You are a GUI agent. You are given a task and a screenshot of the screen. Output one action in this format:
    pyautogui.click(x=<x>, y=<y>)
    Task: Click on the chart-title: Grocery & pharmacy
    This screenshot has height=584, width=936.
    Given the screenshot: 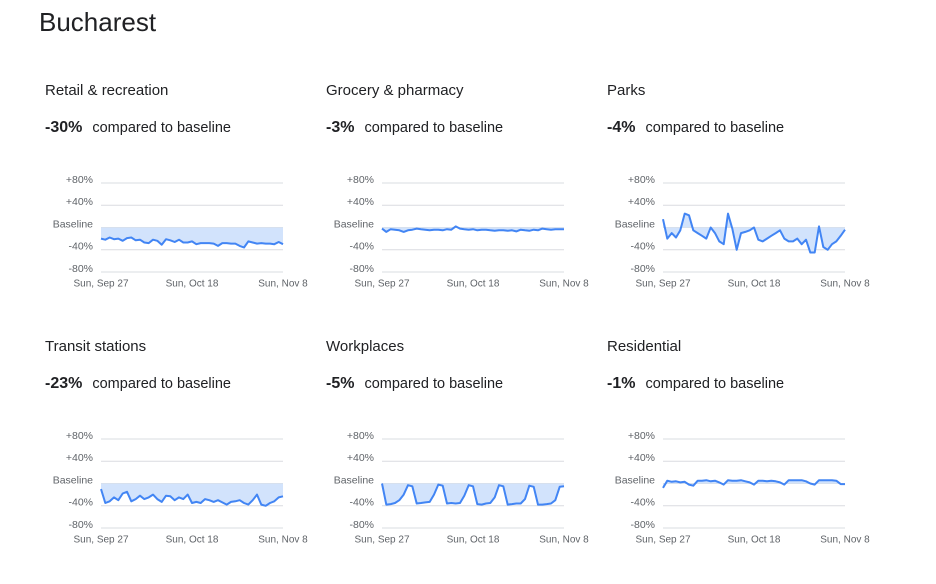 What is the action you would take?
    pyautogui.click(x=395, y=90)
    